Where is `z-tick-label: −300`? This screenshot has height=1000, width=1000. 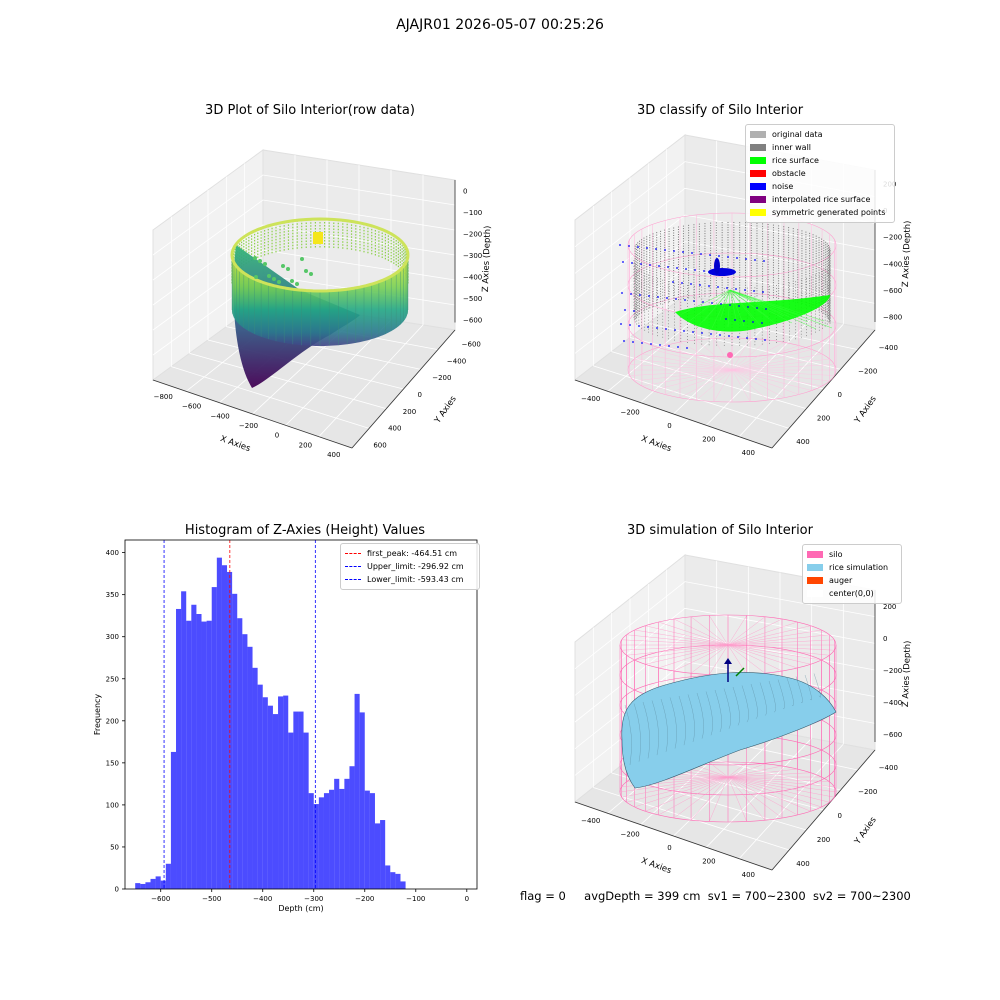 z-tick-label: −300 is located at coordinates (472, 256).